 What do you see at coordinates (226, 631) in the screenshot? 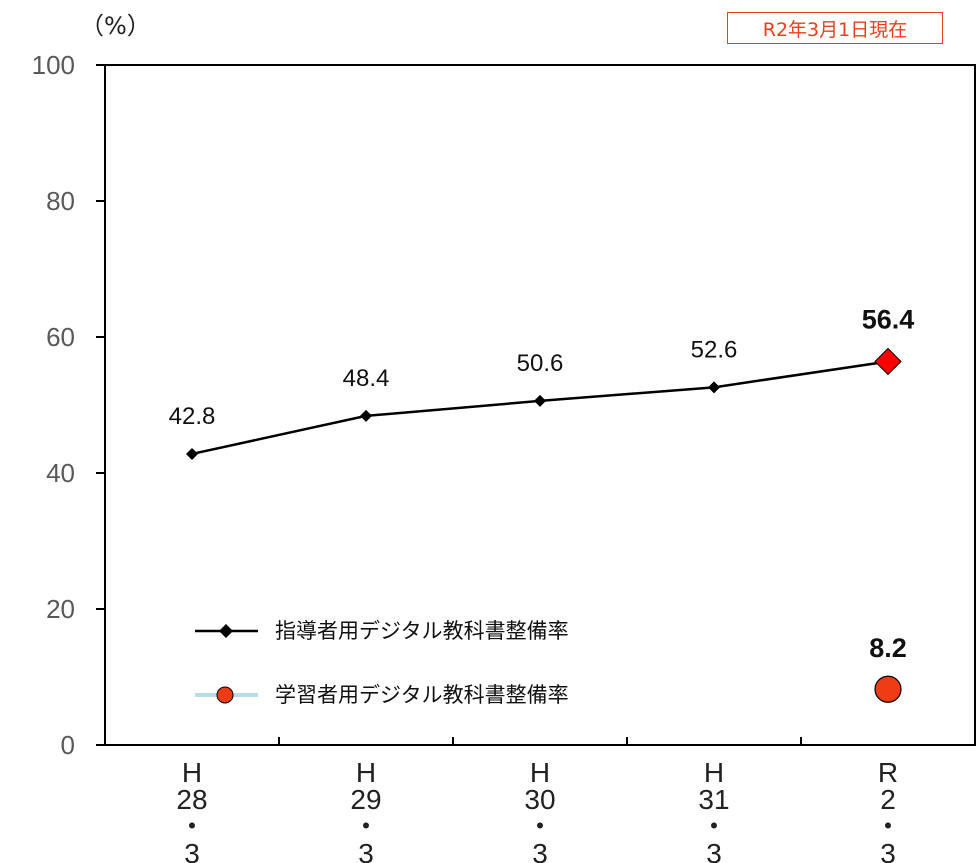
I see `legend-marker-teacher` at bounding box center [226, 631].